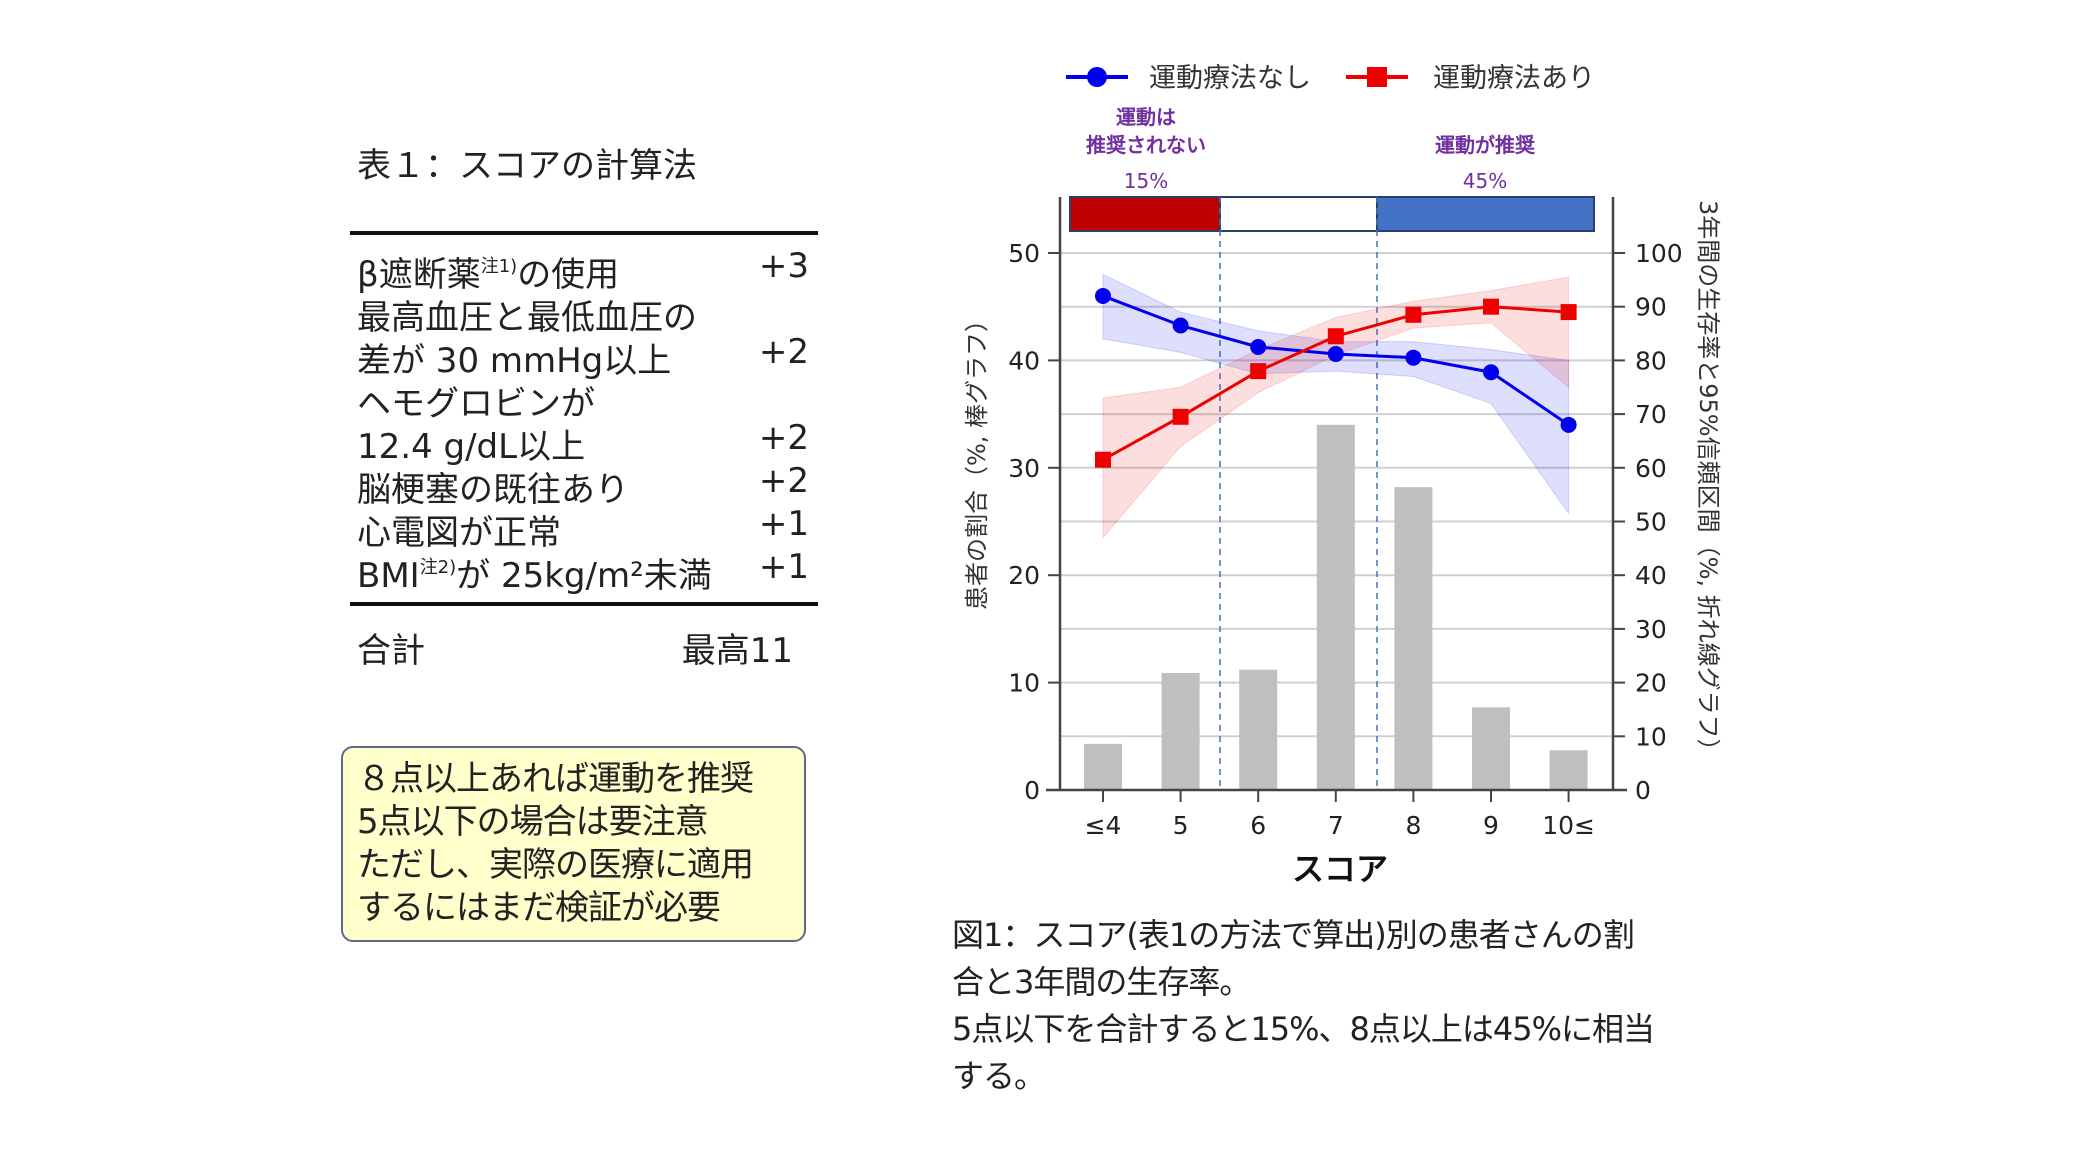 The width and height of the screenshot is (2079, 1170). Describe the element at coordinates (533, 822) in the screenshot. I see `note-line: 5点以下の場合は要注意` at that location.